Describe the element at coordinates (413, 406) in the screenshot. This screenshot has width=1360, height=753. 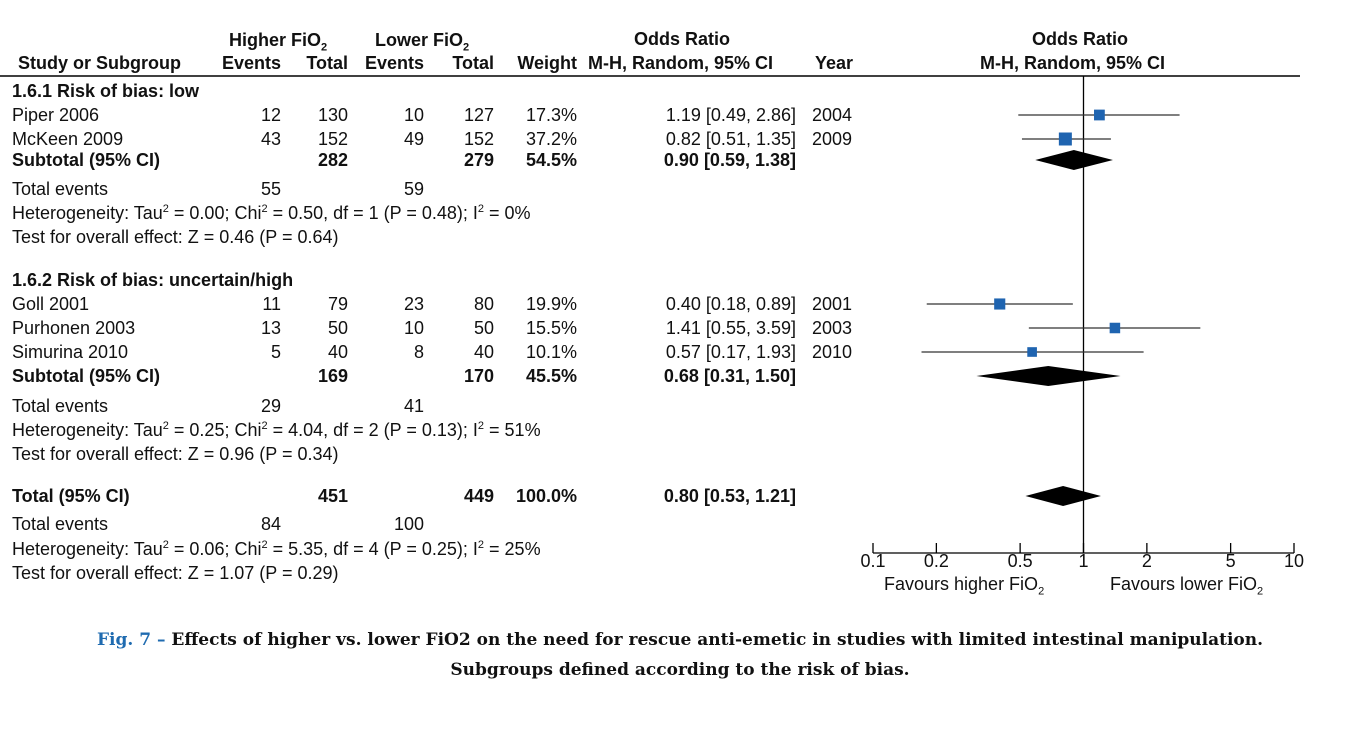
I see `total-events2: 41` at that location.